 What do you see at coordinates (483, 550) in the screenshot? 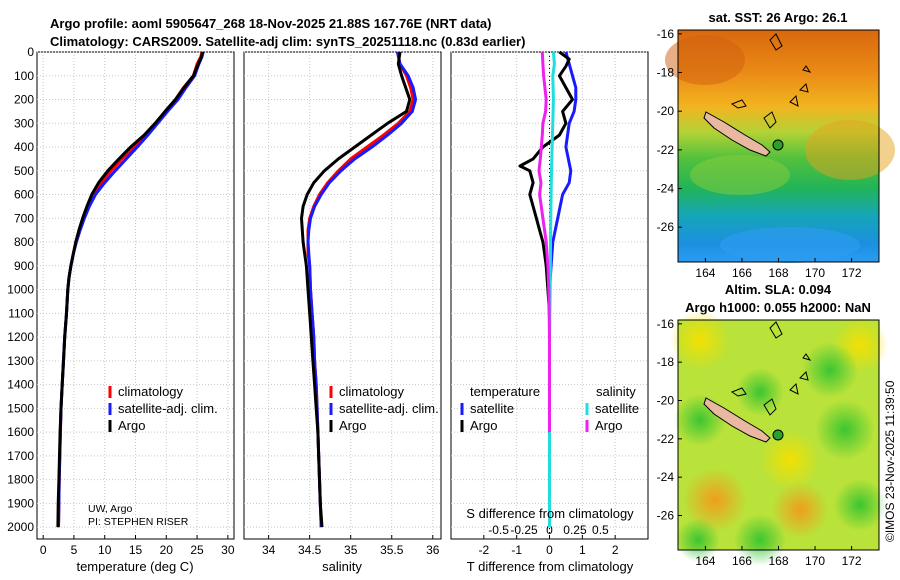
I see `x-tick-label: -2` at bounding box center [483, 550].